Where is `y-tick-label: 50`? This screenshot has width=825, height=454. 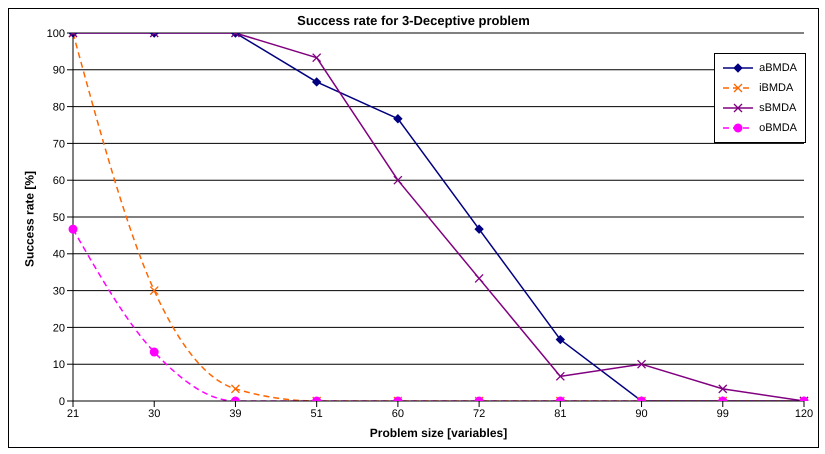 y-tick-label: 50 is located at coordinates (58, 218).